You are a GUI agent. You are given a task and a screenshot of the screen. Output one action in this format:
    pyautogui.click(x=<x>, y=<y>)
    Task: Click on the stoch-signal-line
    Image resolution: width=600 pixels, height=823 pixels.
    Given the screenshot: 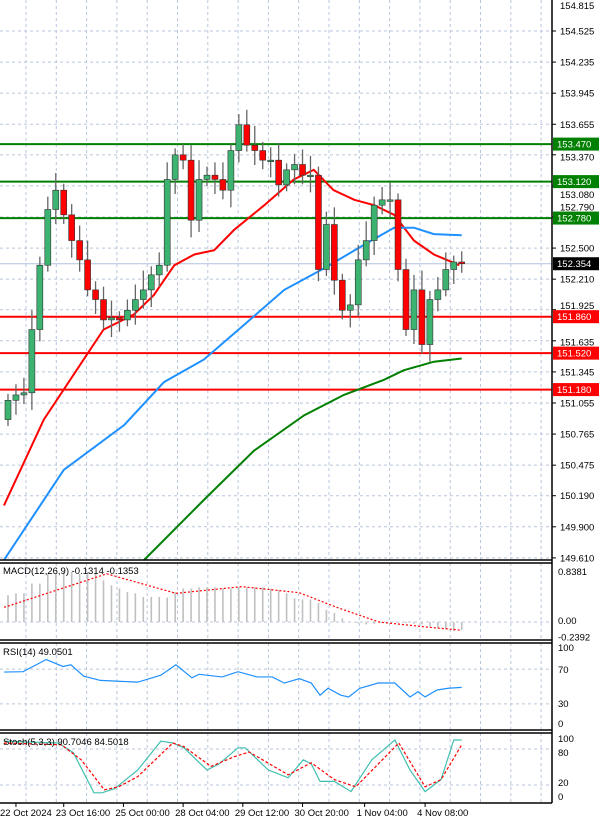 What is the action you would take?
    pyautogui.click(x=233, y=766)
    